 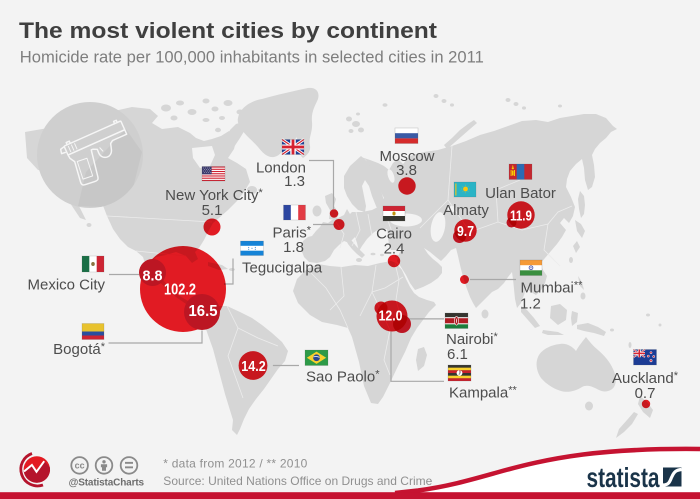 I want to click on svg-text:The most violent cities by con: The most violent cities by continent, so click(x=228, y=30).